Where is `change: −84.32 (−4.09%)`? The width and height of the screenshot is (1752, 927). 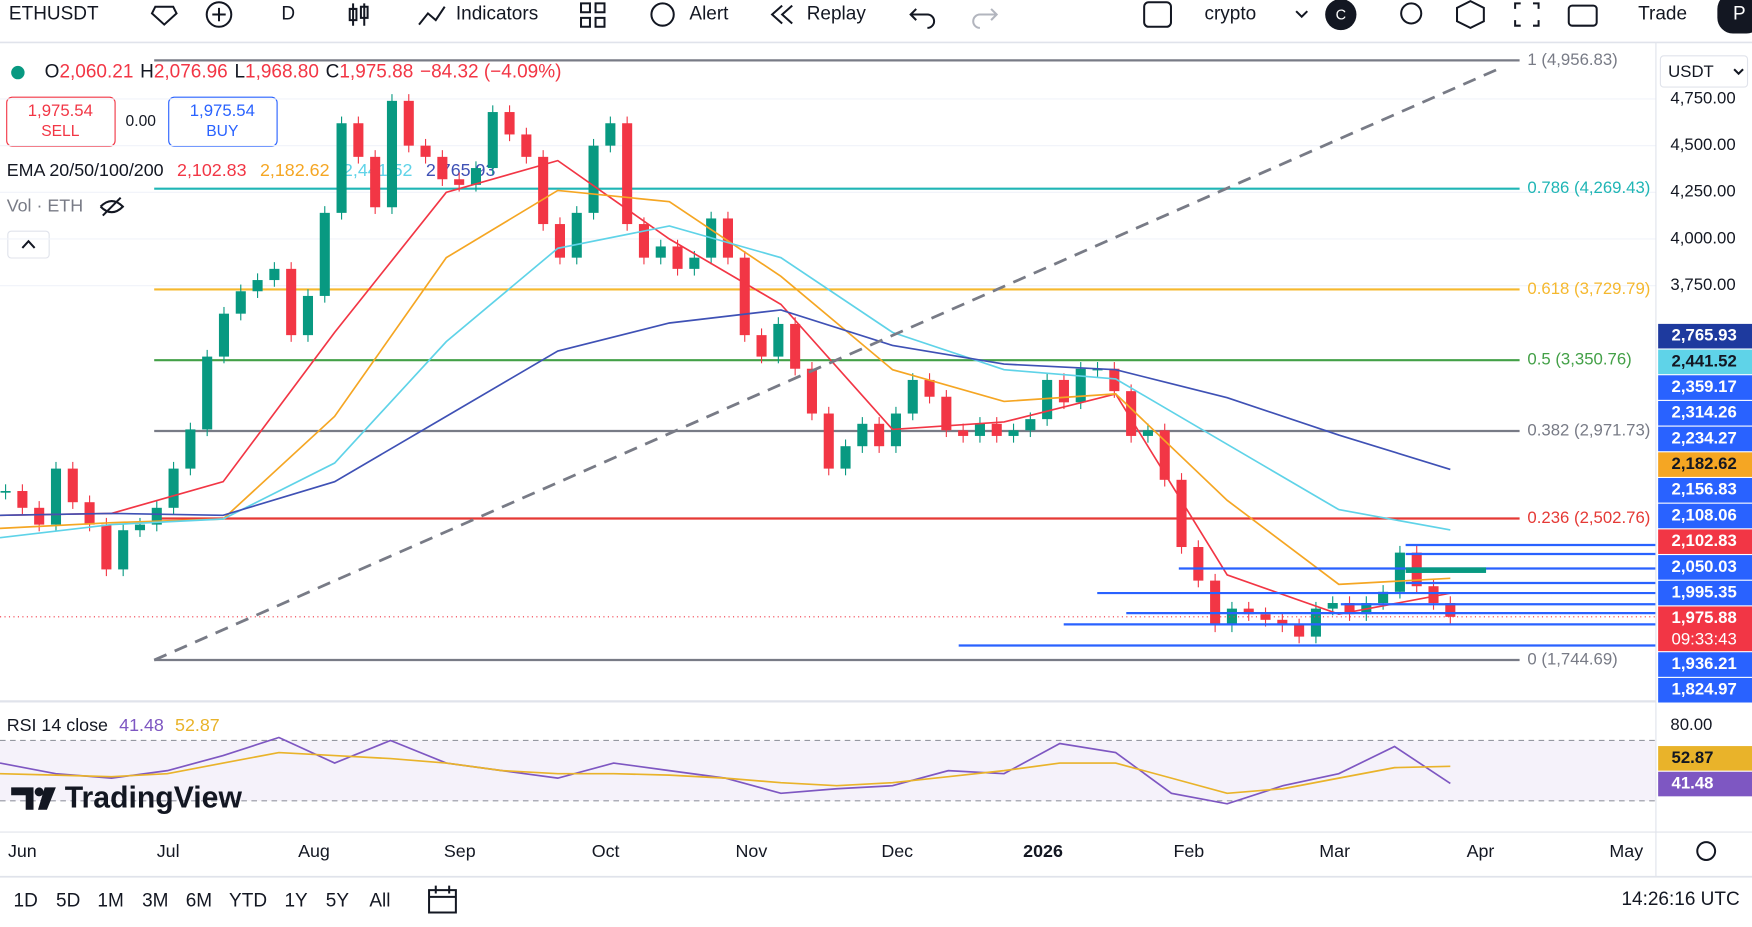 change: −84.32 (−4.09%) is located at coordinates (490, 72).